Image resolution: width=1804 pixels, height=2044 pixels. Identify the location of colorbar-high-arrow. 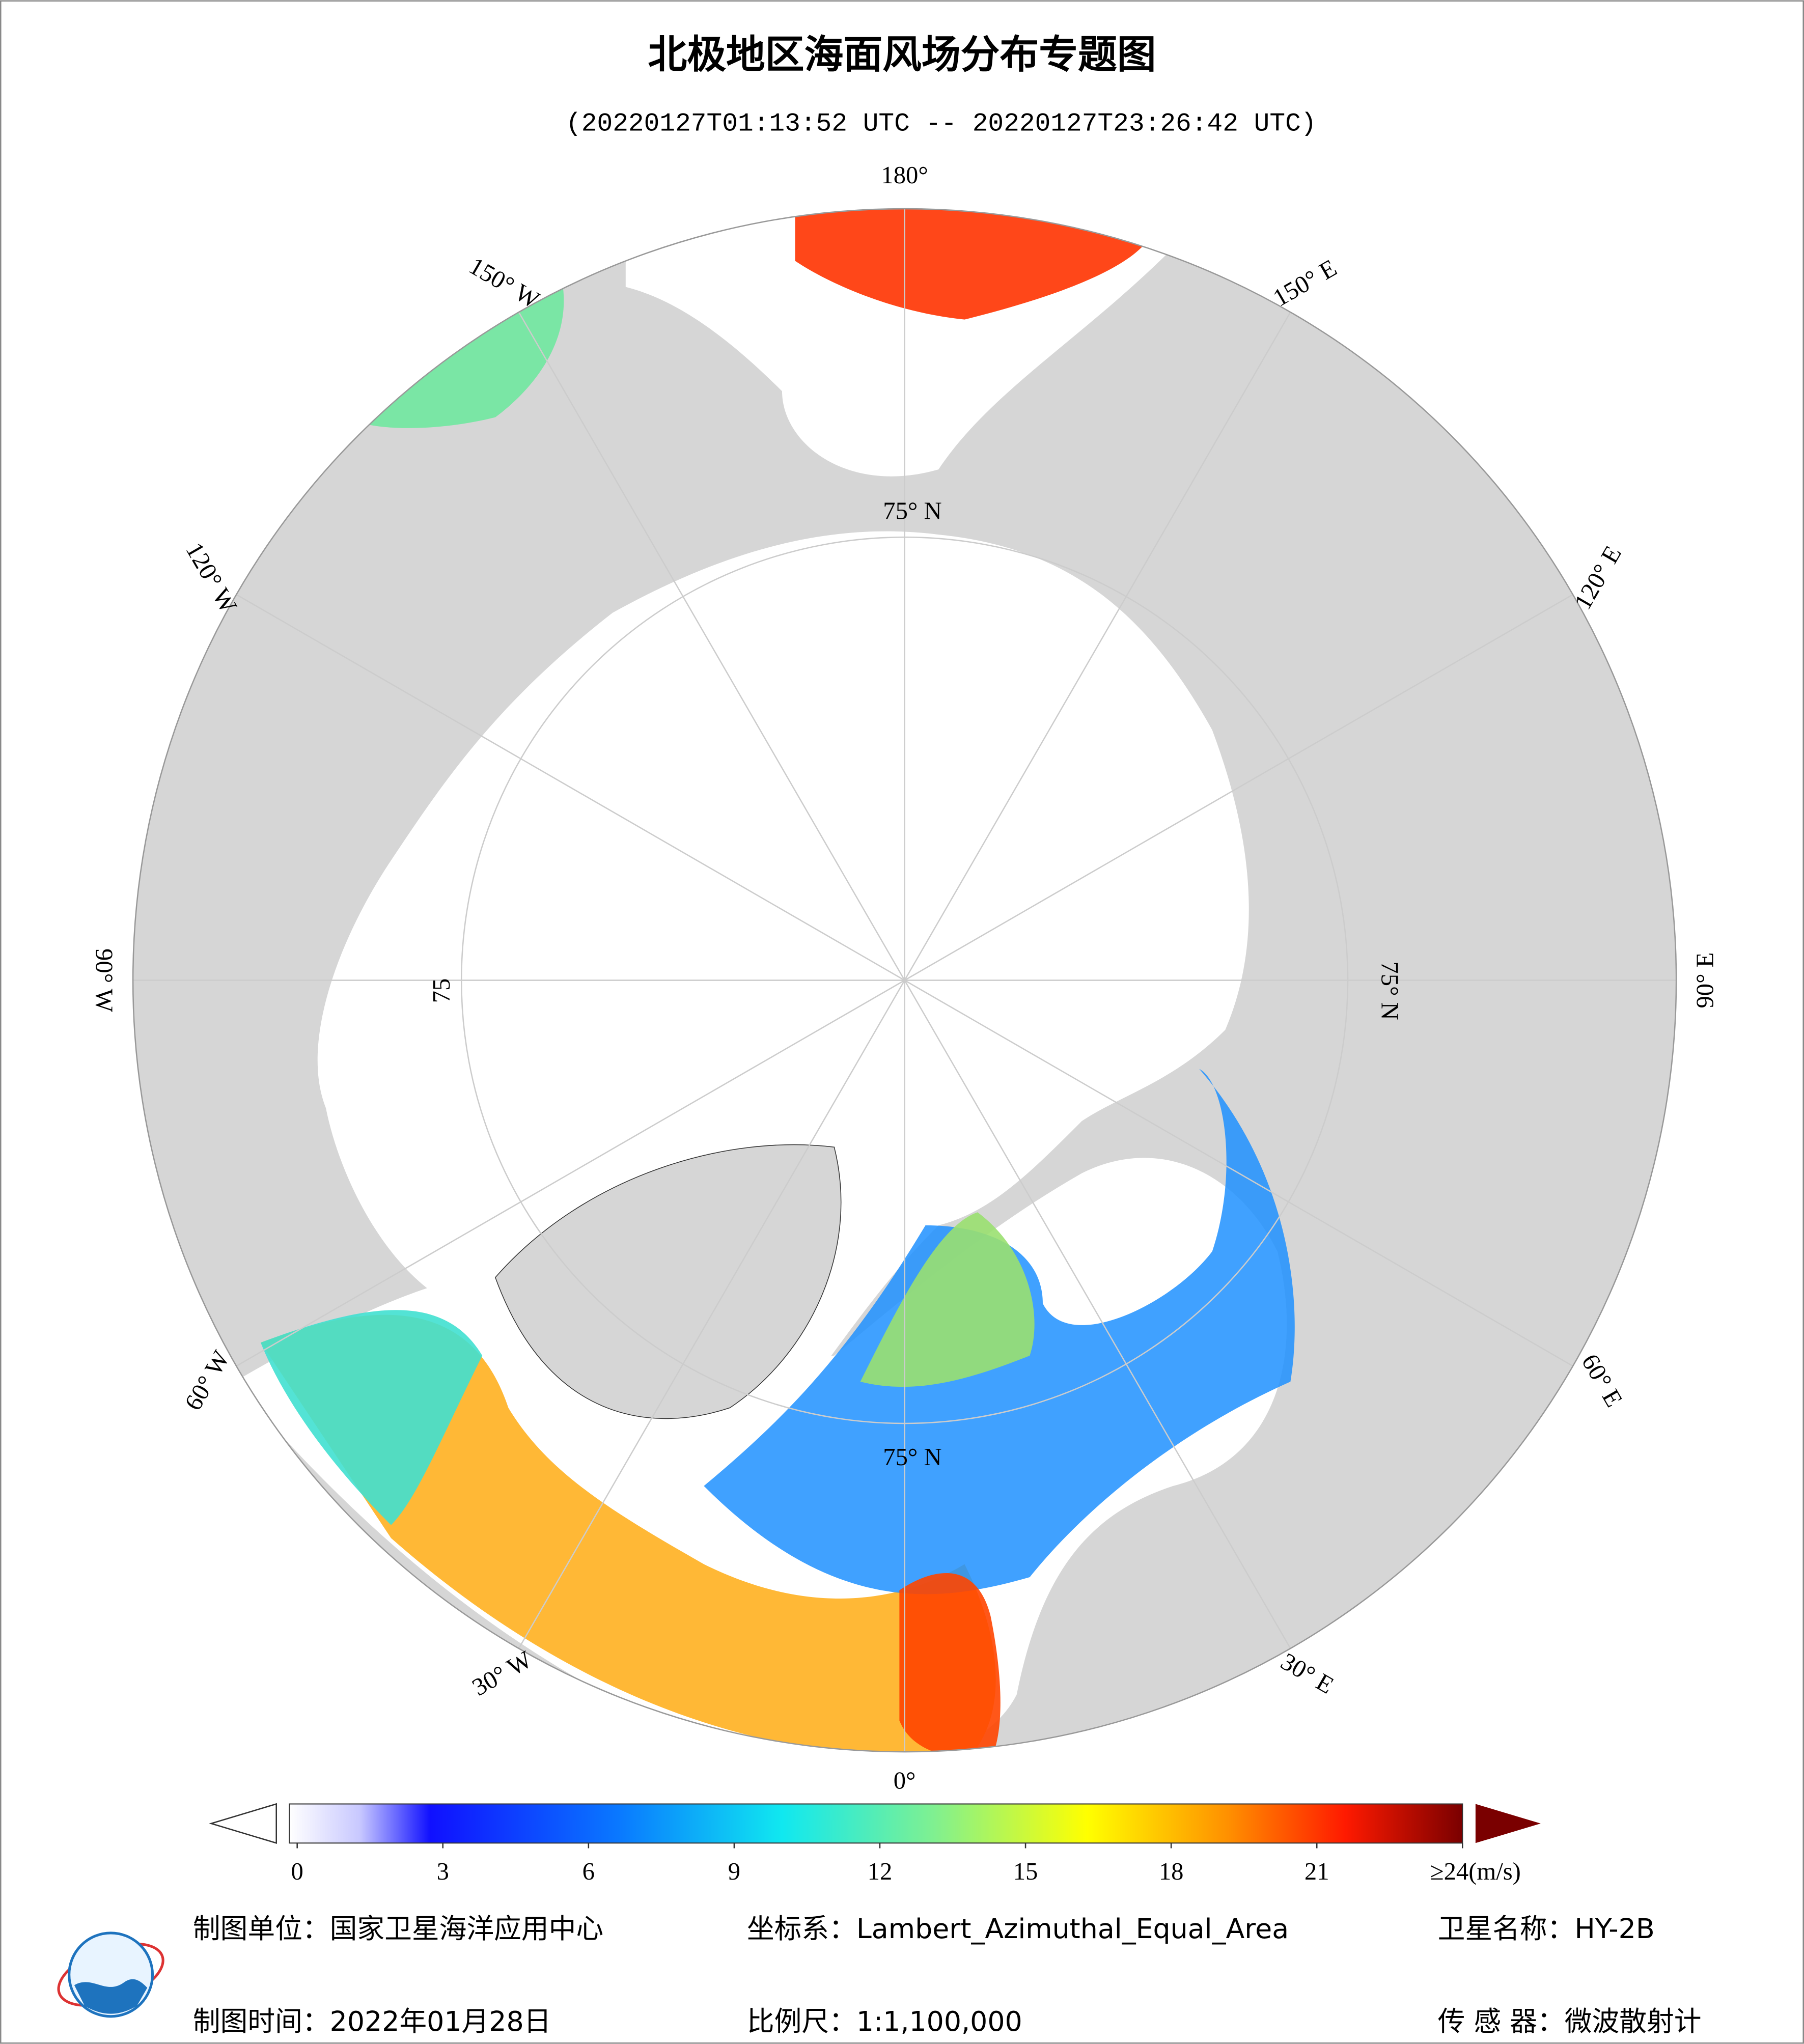
(1508, 1823).